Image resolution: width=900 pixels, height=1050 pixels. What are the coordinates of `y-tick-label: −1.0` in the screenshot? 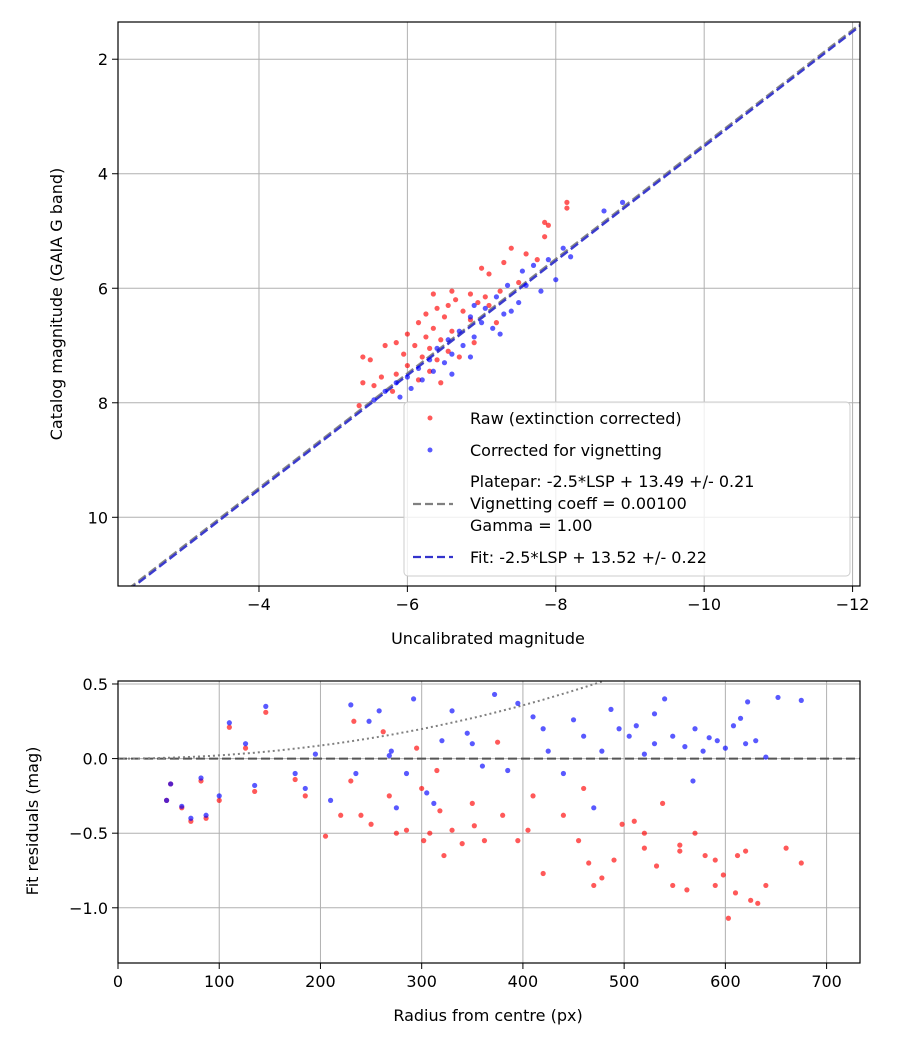 It's located at (88, 908).